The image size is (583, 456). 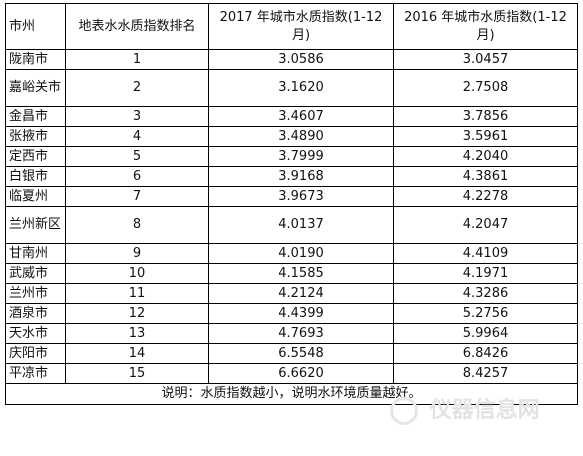 What do you see at coordinates (485, 333) in the screenshot?
I see `index-2016-cell: 5.9964` at bounding box center [485, 333].